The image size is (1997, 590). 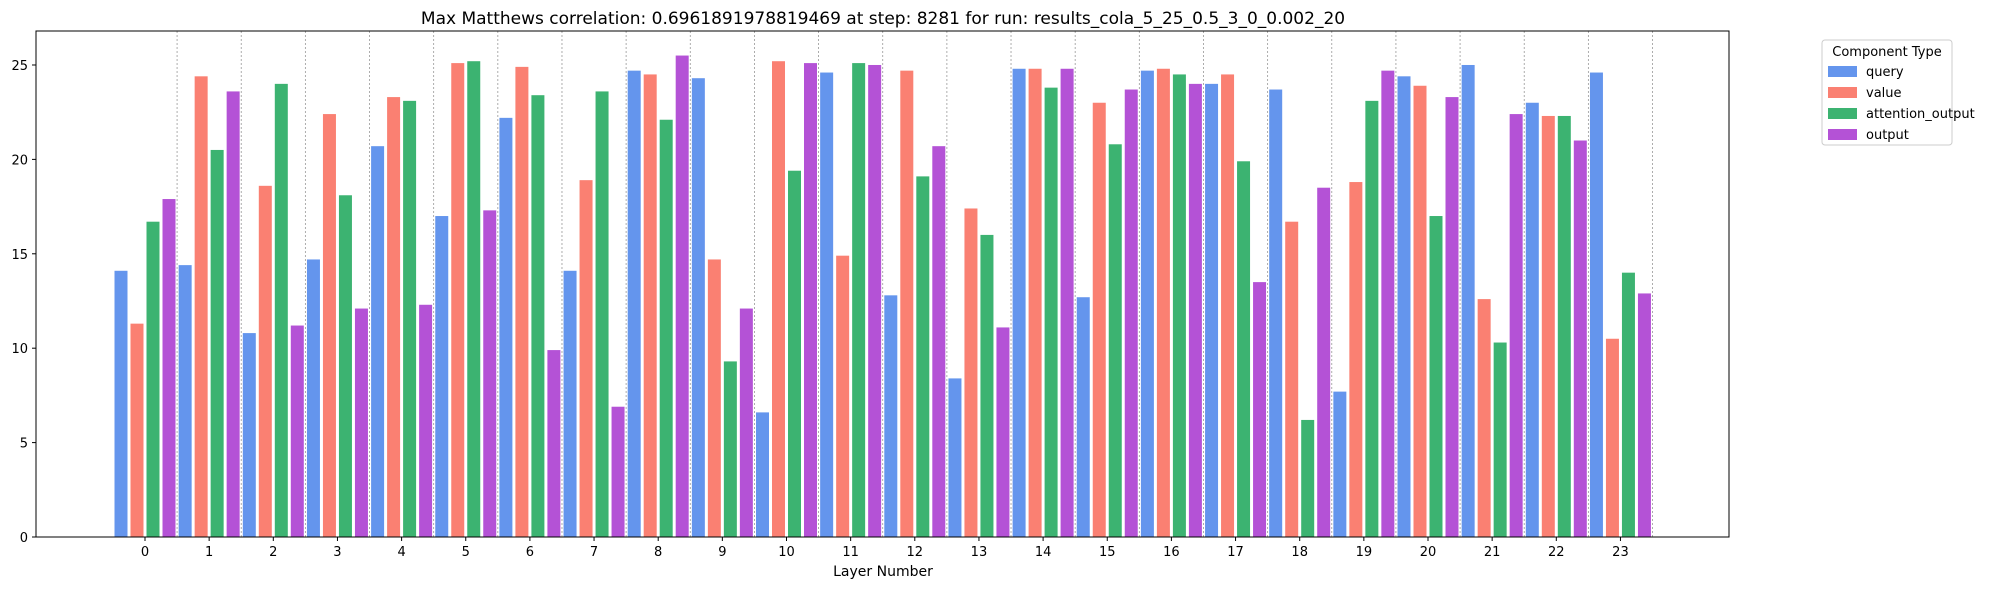 I want to click on x-tick-label: 21, so click(x=1492, y=552).